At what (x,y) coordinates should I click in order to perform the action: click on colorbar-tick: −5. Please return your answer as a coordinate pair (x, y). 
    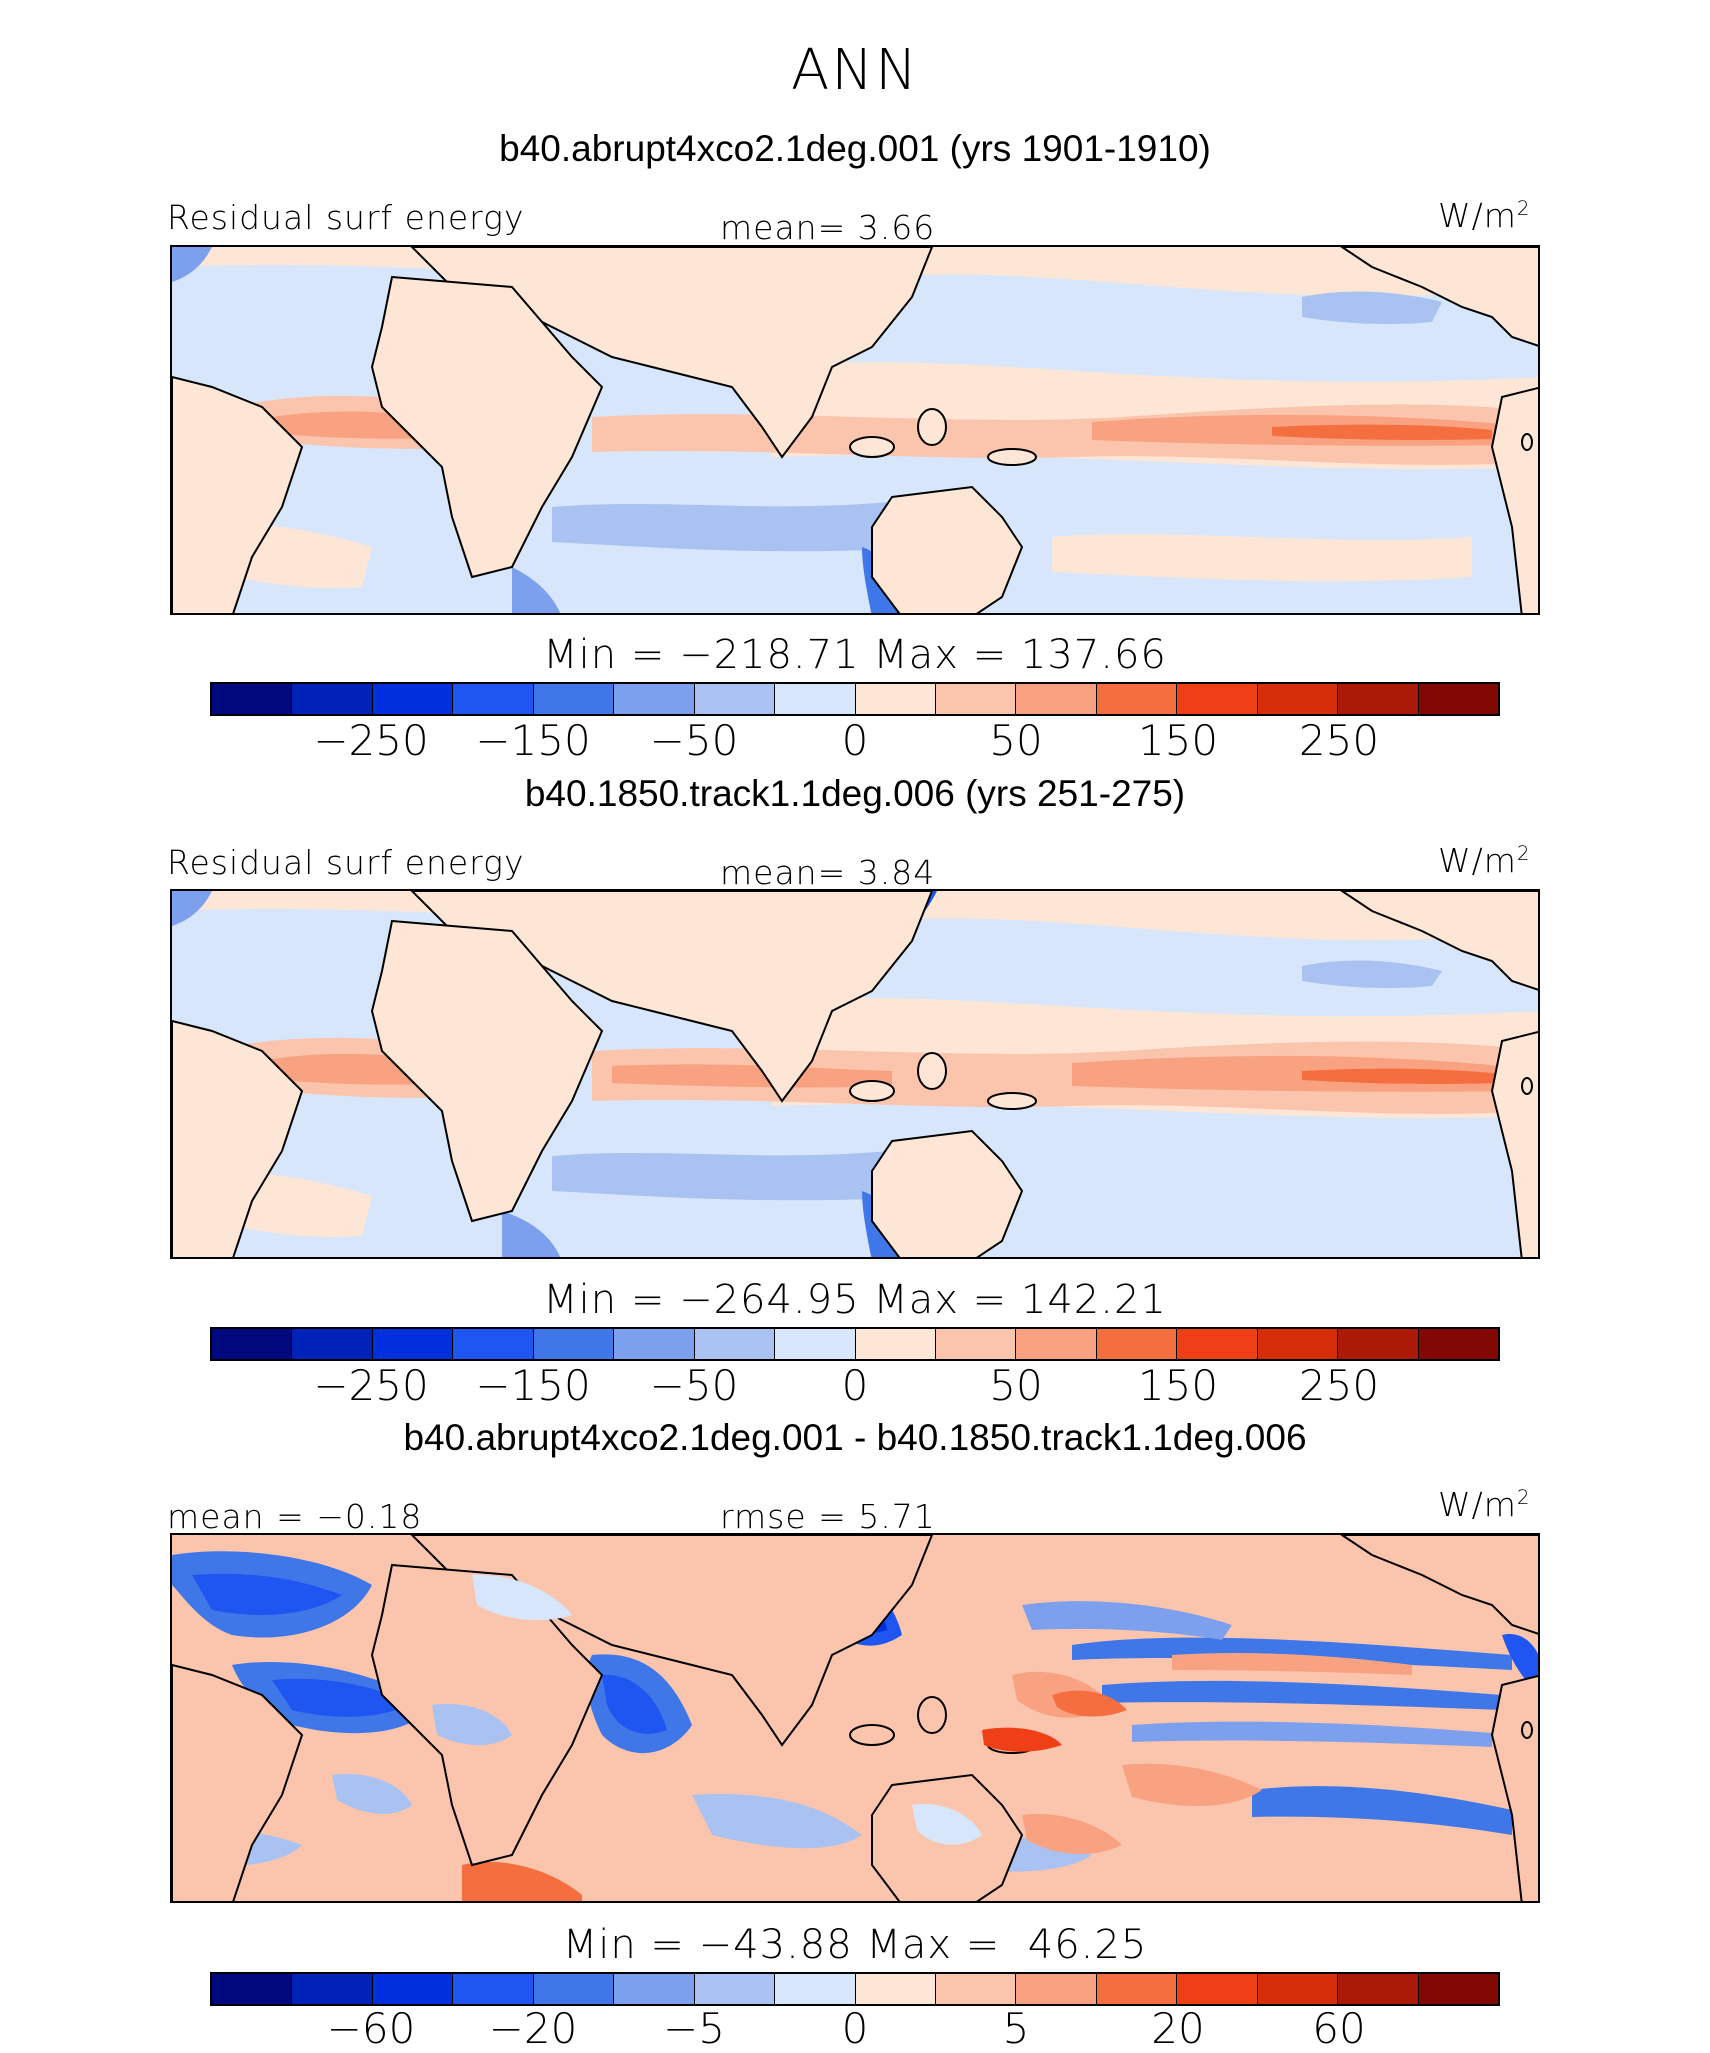
    Looking at the image, I should click on (694, 2028).